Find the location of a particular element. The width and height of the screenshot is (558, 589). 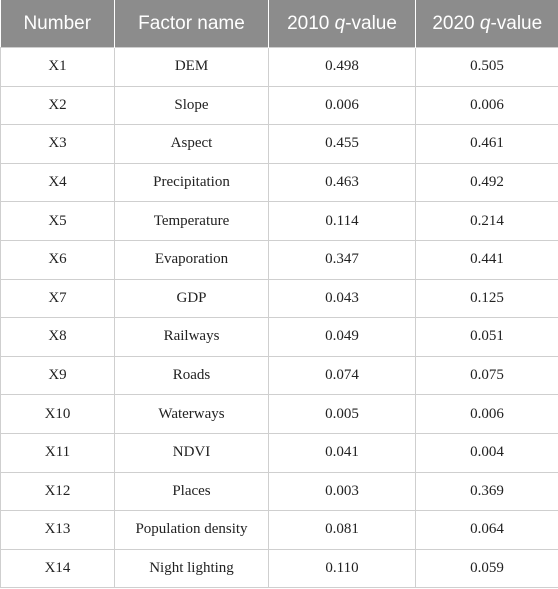

table-cell: 0.463 is located at coordinates (342, 182).